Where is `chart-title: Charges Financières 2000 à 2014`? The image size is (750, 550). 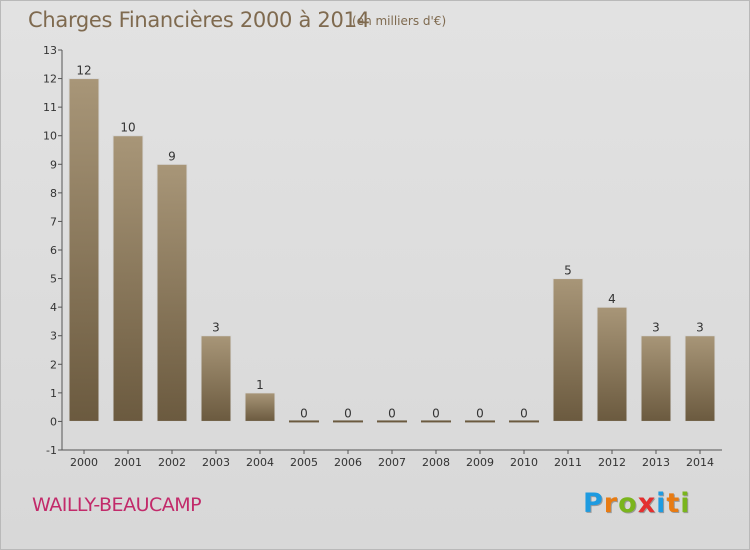 chart-title: Charges Financières 2000 à 2014 is located at coordinates (199, 20).